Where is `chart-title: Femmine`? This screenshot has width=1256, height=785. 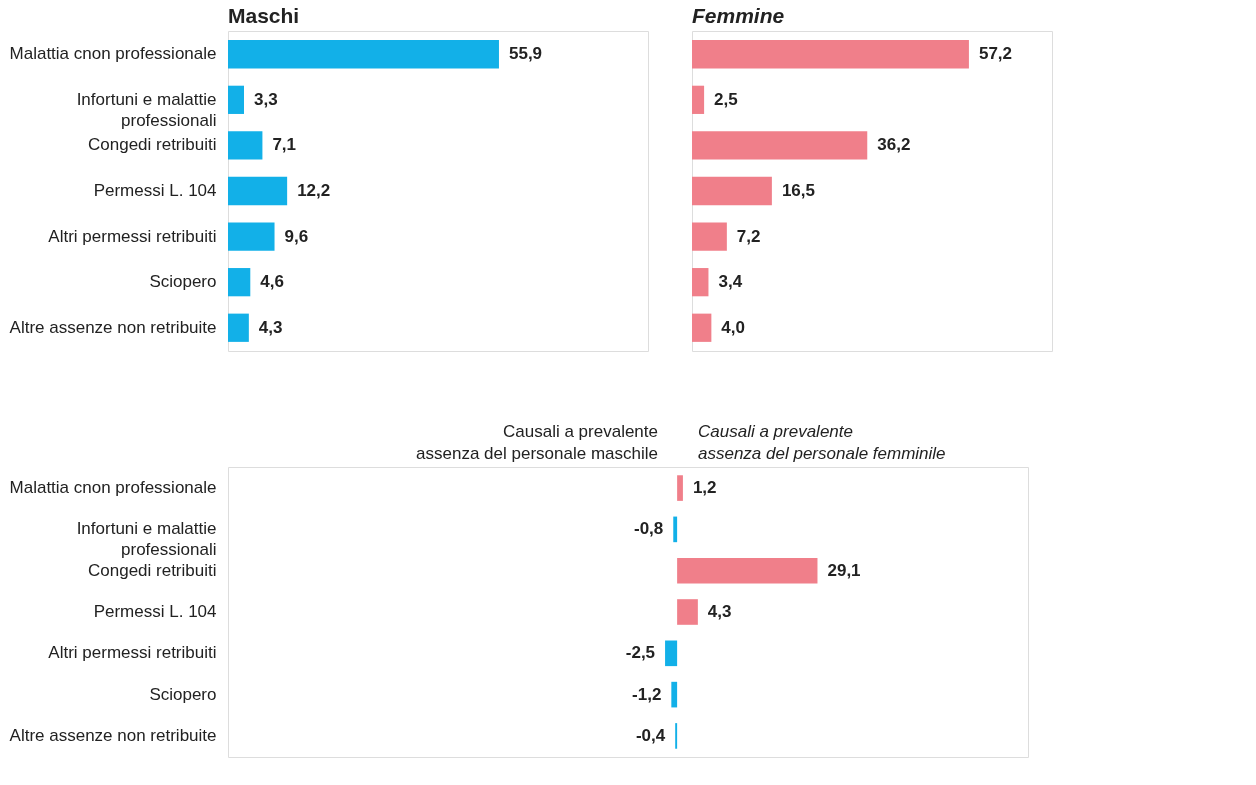
chart-title: Femmine is located at coordinates (738, 15).